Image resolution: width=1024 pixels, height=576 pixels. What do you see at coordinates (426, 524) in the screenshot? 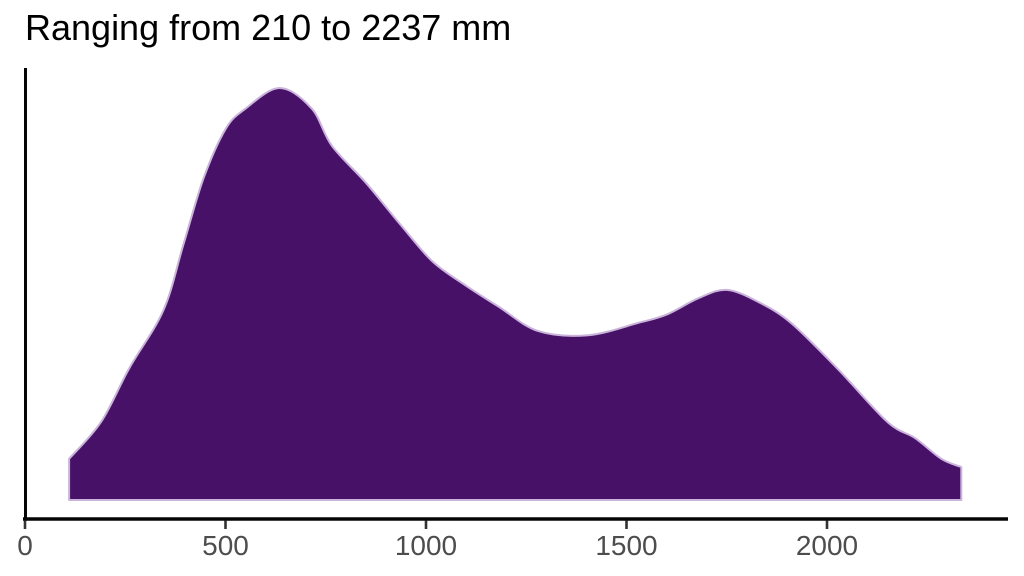
I see `x-axis-ticks` at bounding box center [426, 524].